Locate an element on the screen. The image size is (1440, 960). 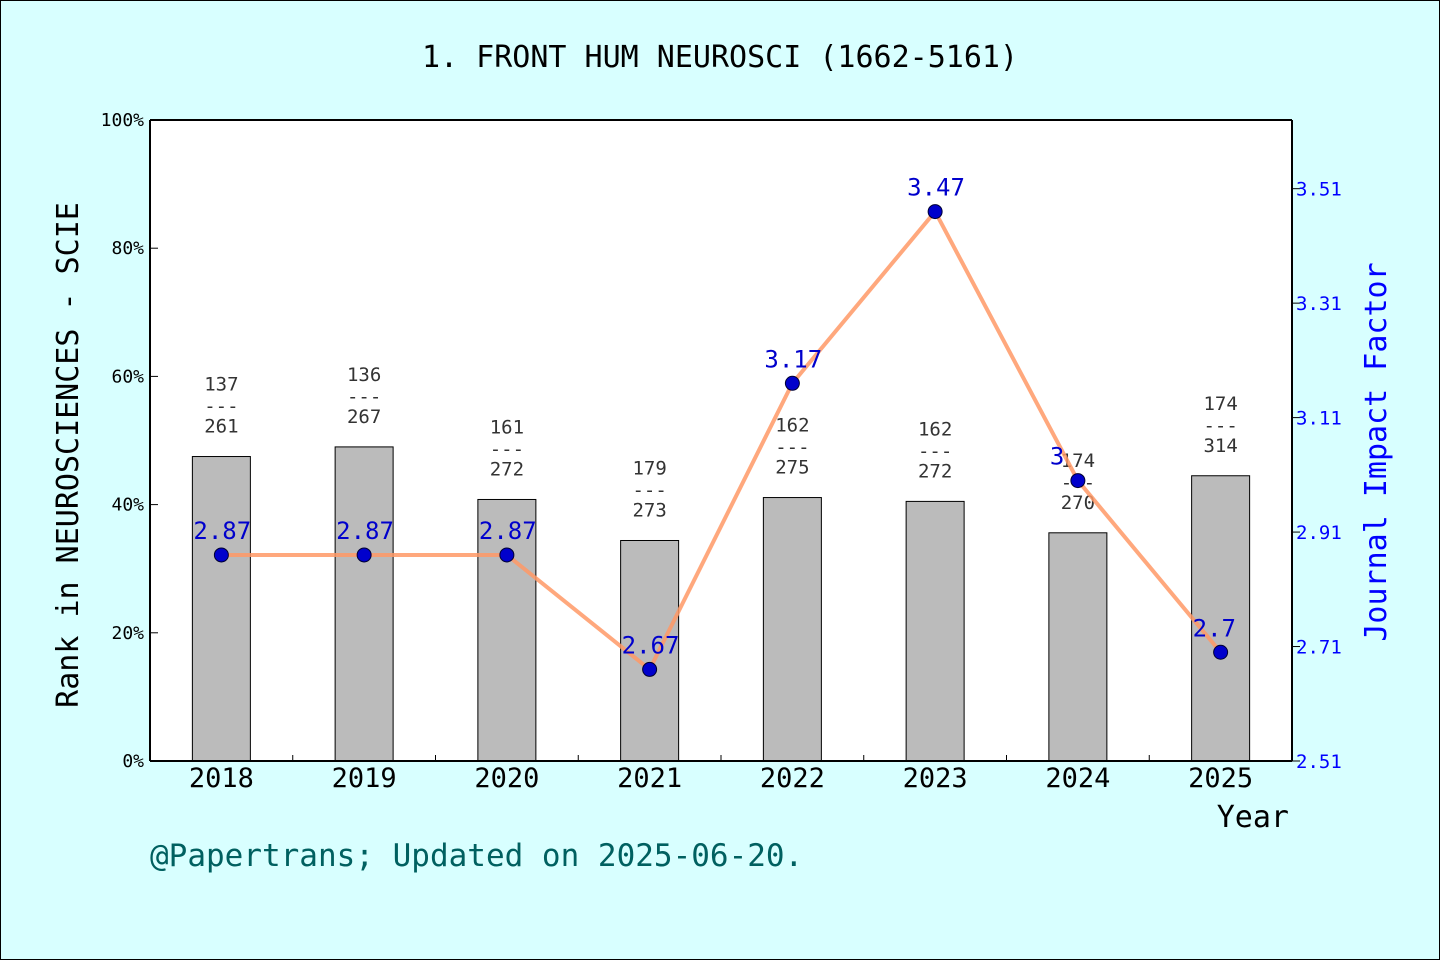
rank-value: 179 is located at coordinates (649, 468).